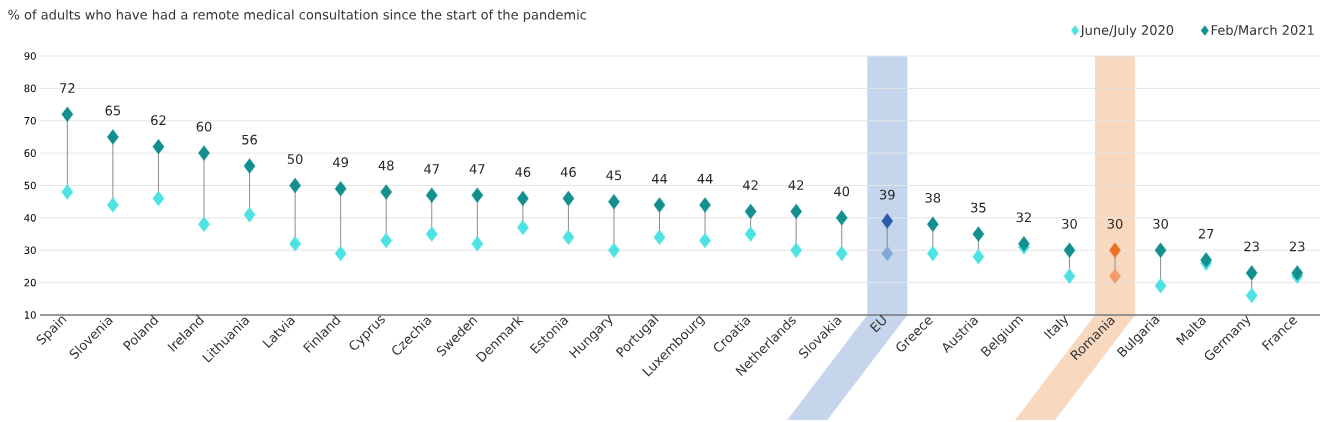 The image size is (1330, 422). What do you see at coordinates (297, 16) in the screenshot?
I see `chart-title: % of adults who have had a remote medical consultation since the start of the pandemic` at bounding box center [297, 16].